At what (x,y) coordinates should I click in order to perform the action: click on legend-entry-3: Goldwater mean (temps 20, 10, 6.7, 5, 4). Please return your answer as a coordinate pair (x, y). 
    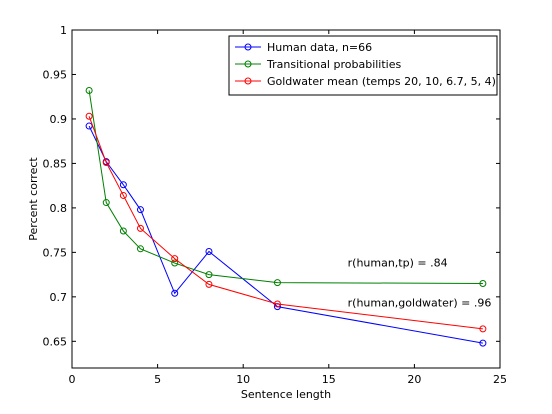
    Looking at the image, I should click on (381, 81).